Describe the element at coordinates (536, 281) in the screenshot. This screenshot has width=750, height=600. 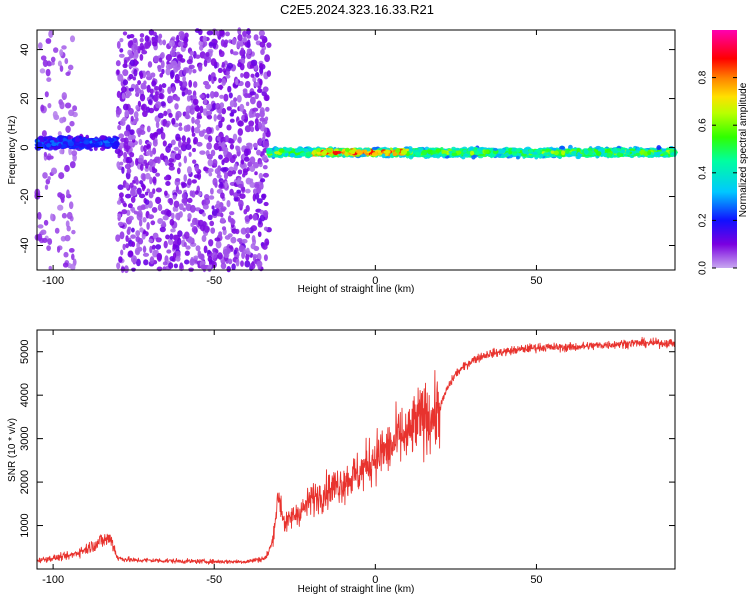
I see `x-tick-label: 50` at that location.